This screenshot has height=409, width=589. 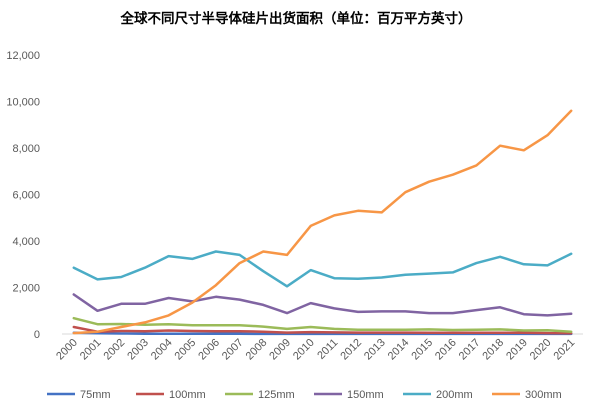 I want to click on x-tick-label: 2002, so click(x=115, y=350).